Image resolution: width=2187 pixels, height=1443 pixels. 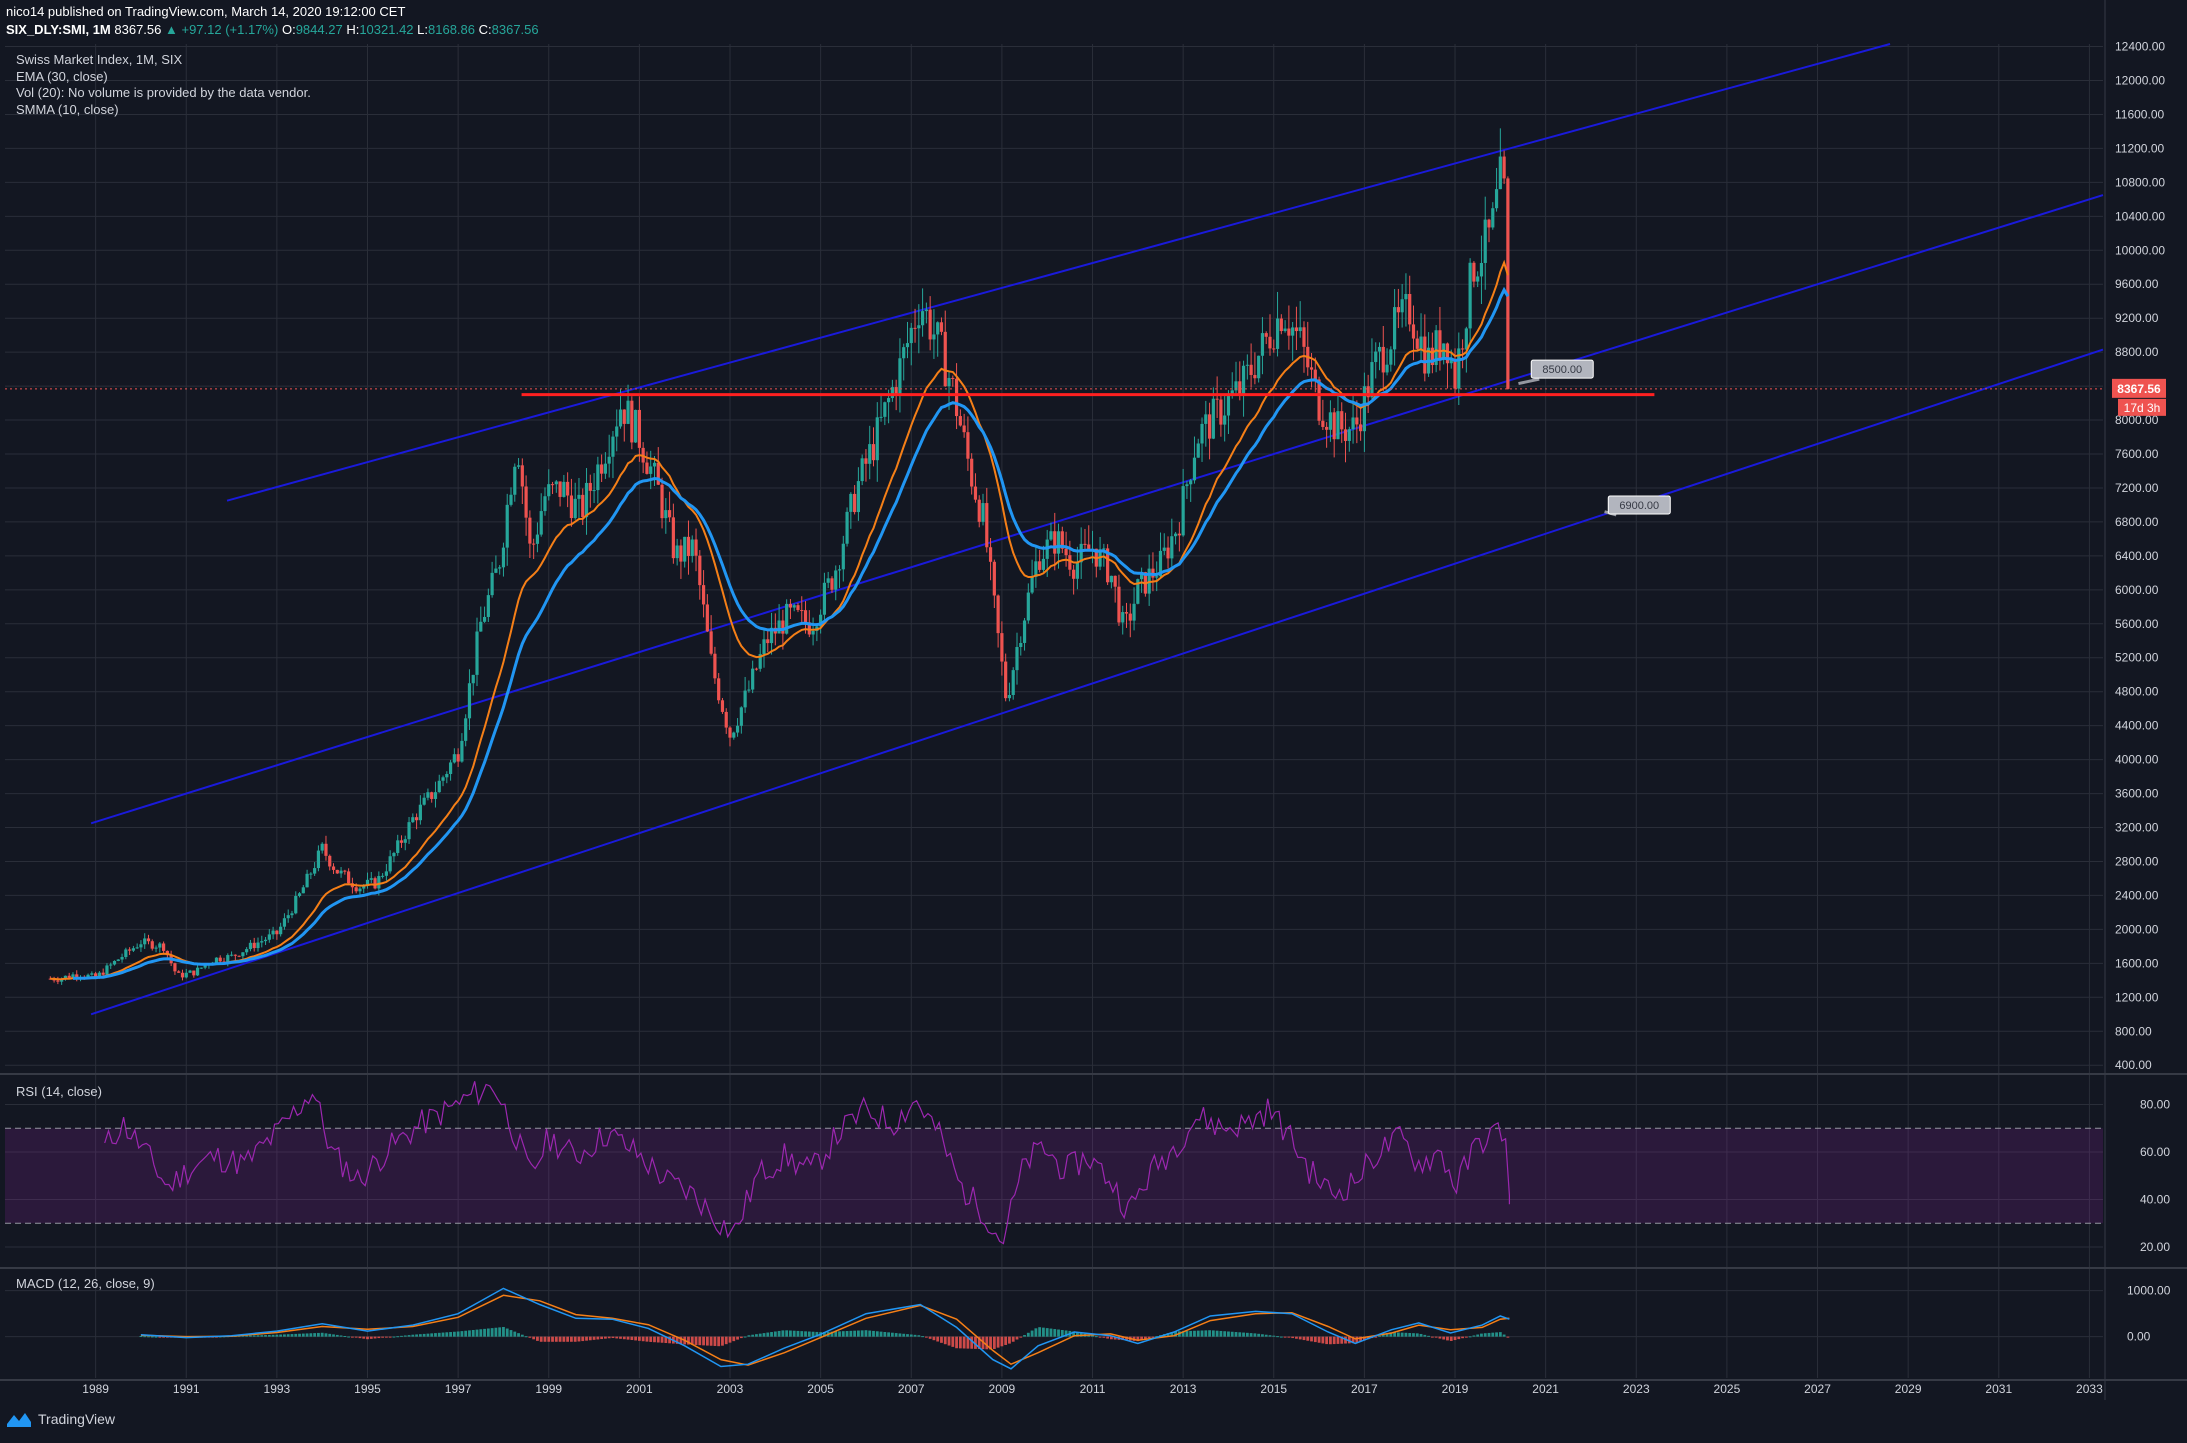 I want to click on price-axis-label: 6400.00, so click(x=2137, y=556).